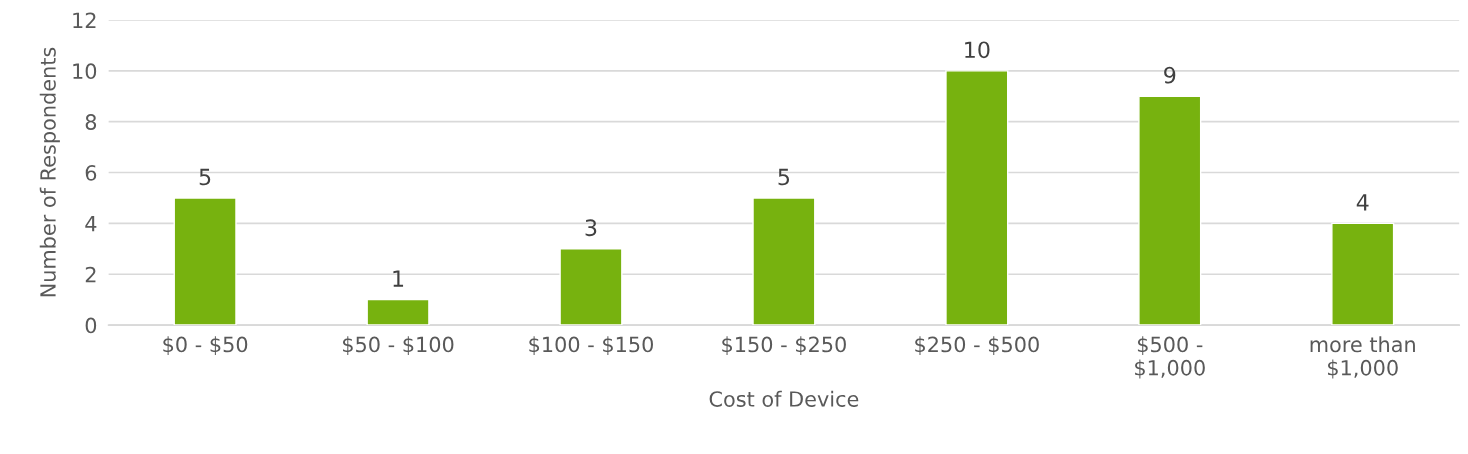  What do you see at coordinates (398, 346) in the screenshot?
I see `x-tick-label: $50 - $100` at bounding box center [398, 346].